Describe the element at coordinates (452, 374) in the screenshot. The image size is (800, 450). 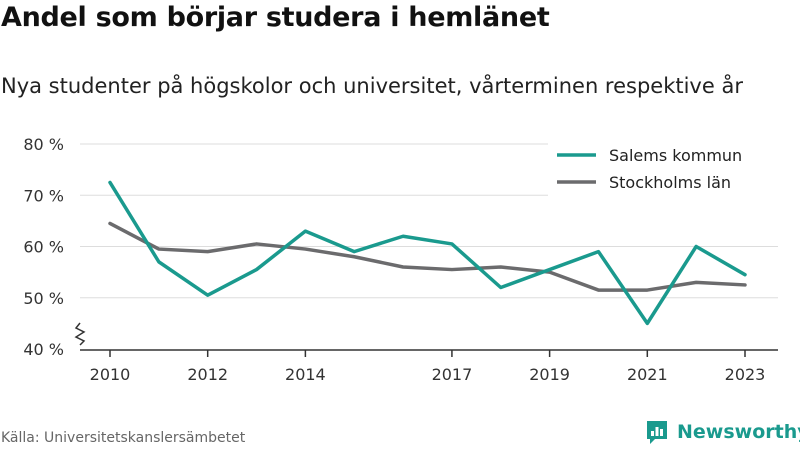
I see `x-tick-label: 2017` at that location.